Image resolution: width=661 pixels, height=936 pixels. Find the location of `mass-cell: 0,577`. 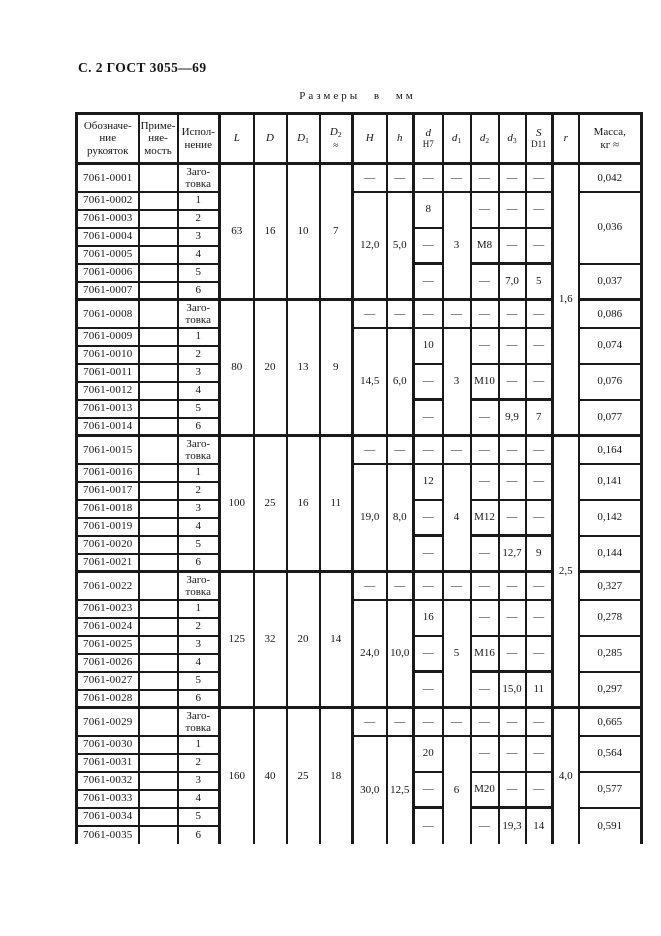

mass-cell: 0,577 is located at coordinates (610, 789).